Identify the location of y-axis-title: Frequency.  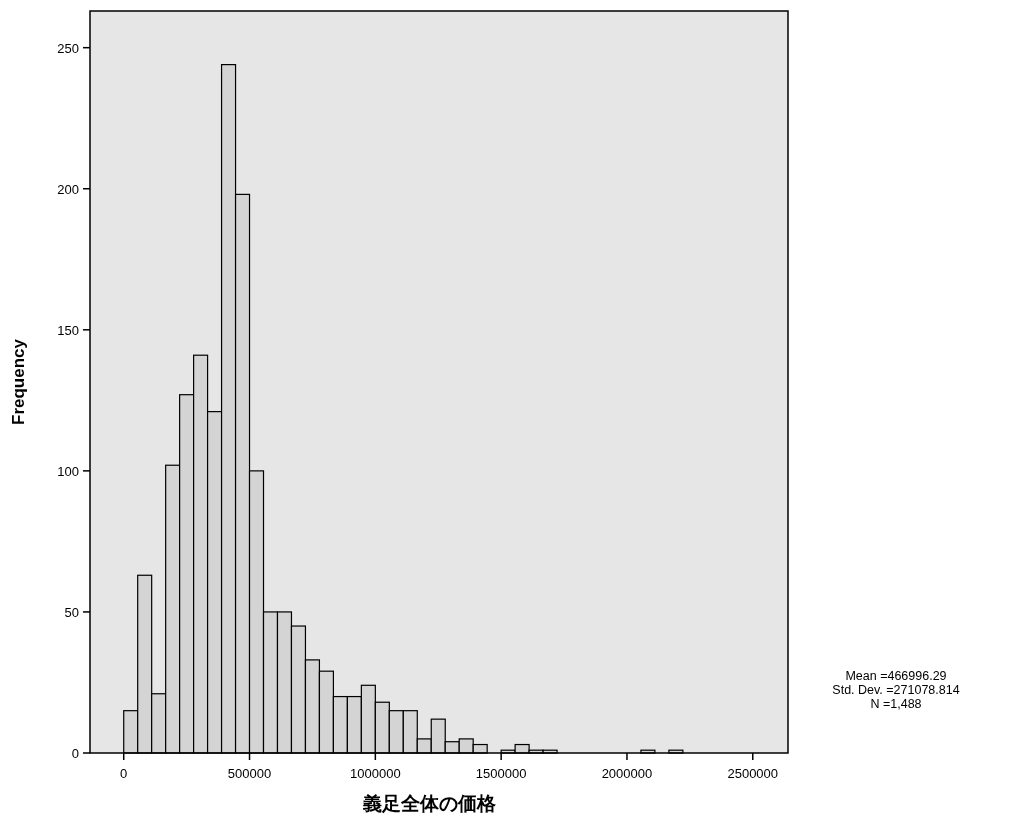
(18, 381).